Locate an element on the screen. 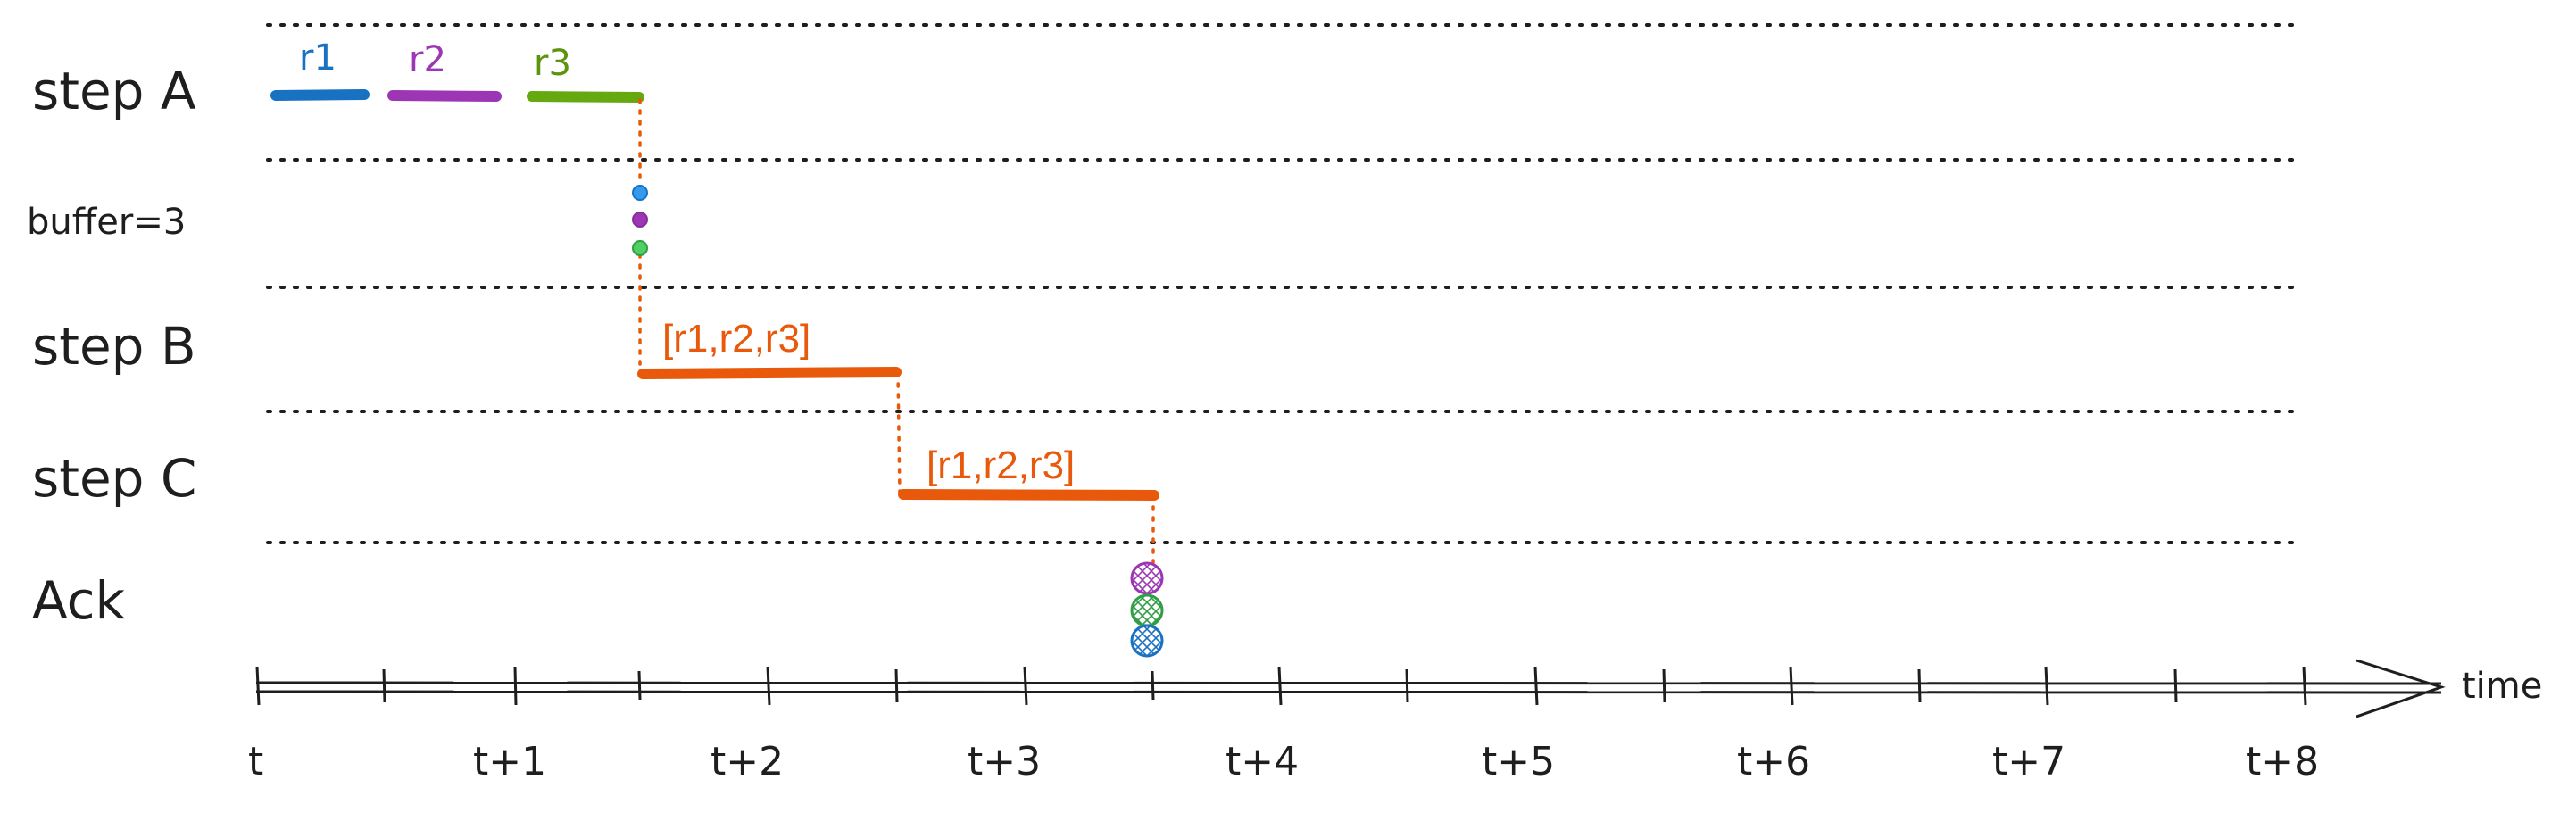  ack-marker-r1 is located at coordinates (1147, 641).